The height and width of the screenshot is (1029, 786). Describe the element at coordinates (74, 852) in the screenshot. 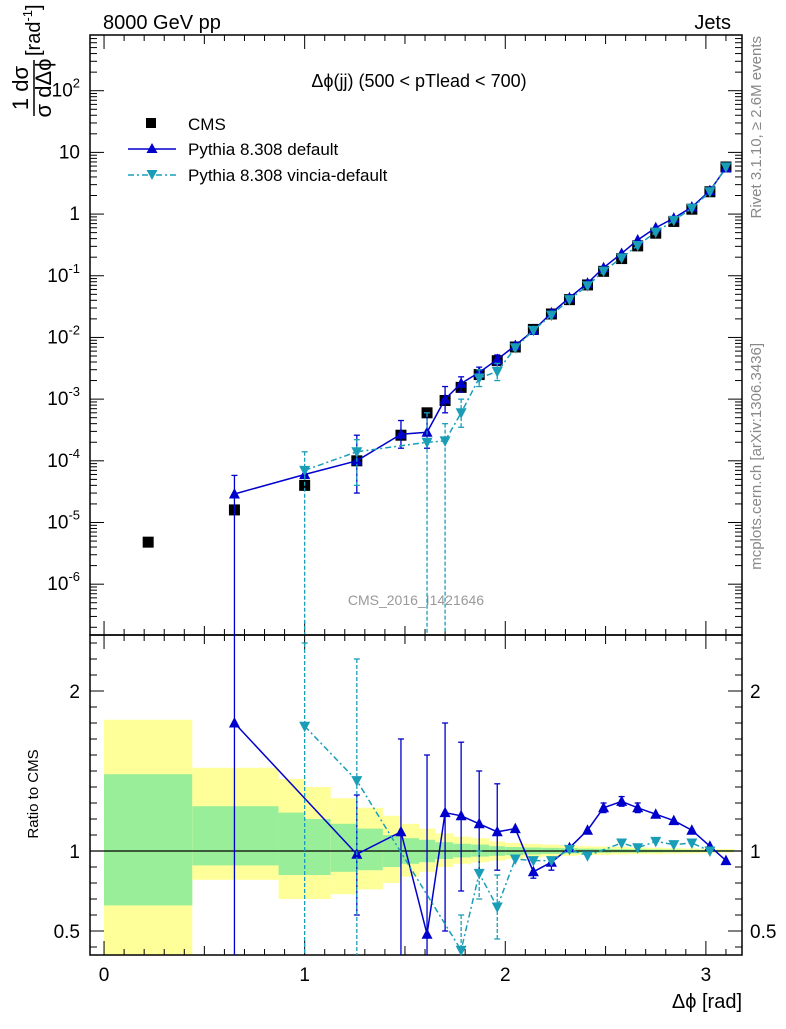

I see `ratio-y-tick-label: 1` at that location.